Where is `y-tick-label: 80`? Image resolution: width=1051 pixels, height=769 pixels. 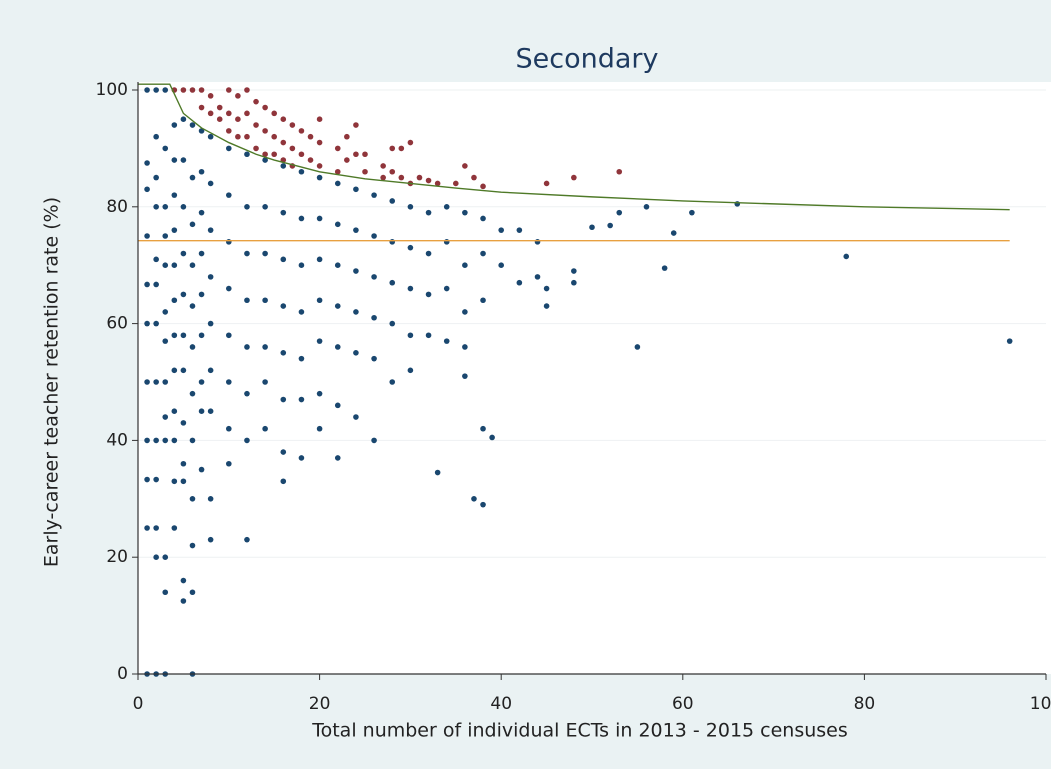 y-tick-label: 80 is located at coordinates (117, 207).